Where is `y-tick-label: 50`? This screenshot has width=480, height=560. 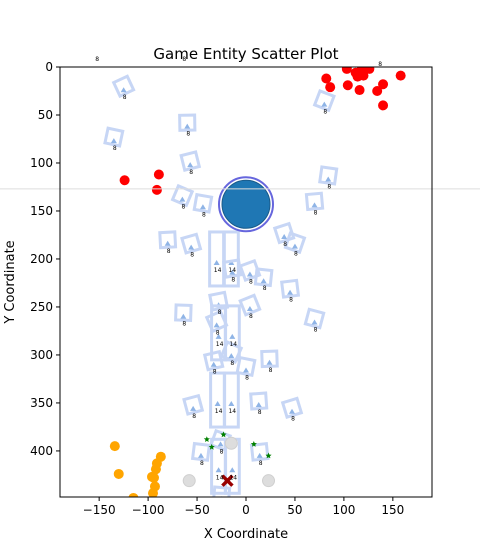 y-tick-label: 50 is located at coordinates (45, 115).